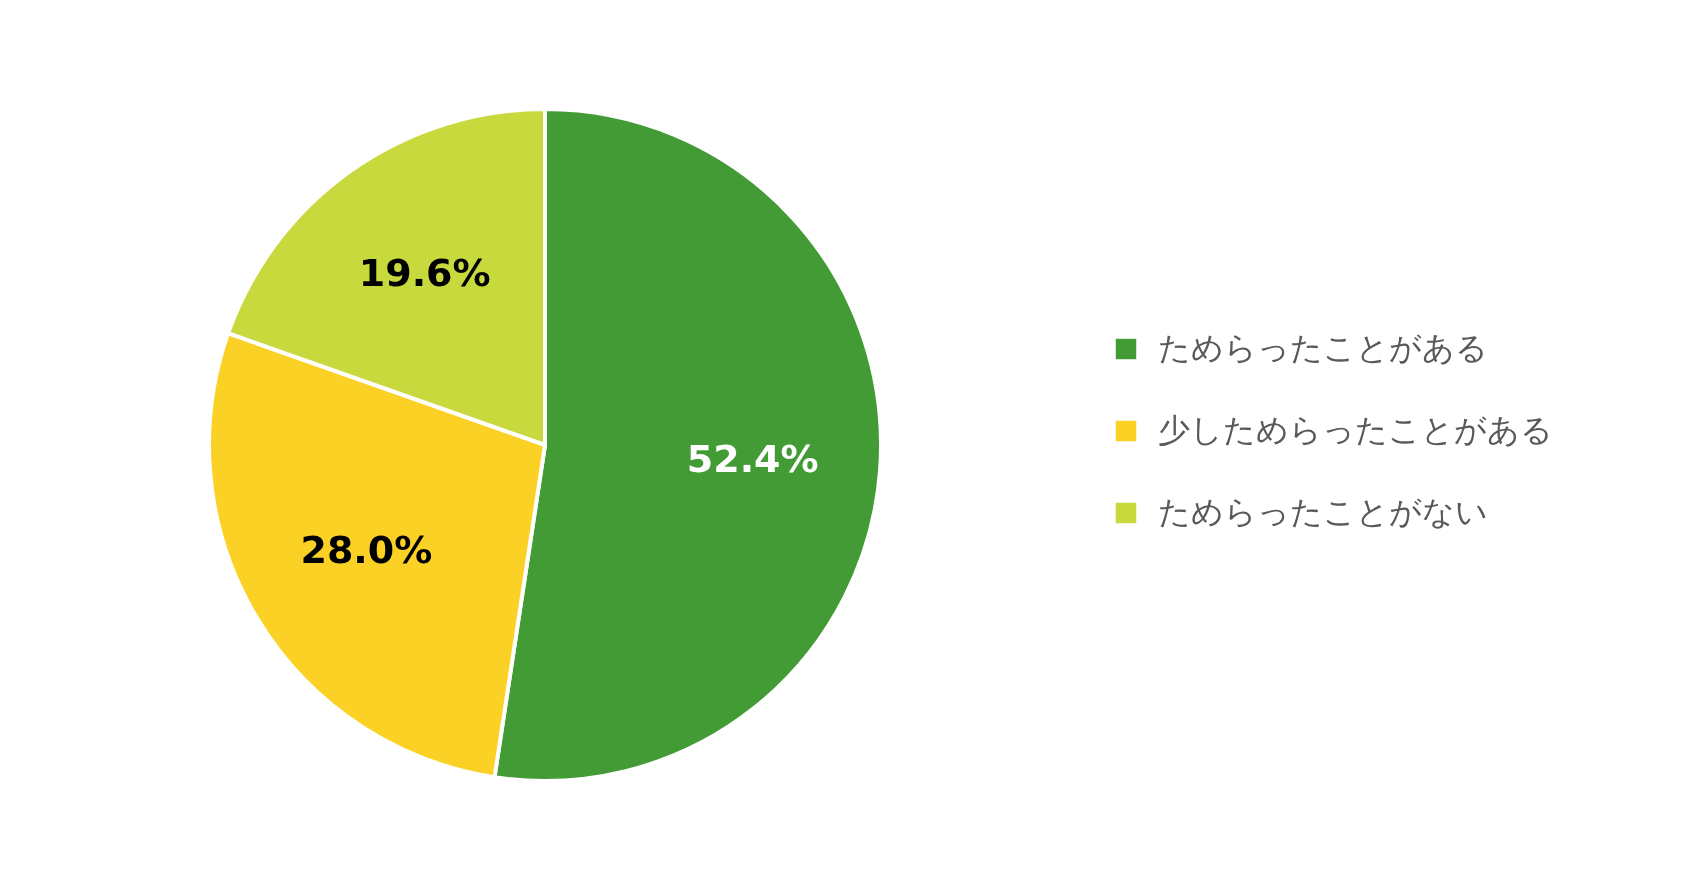 The image size is (1696, 893). I want to click on legend-label: ためらったことがある, so click(1323, 348).